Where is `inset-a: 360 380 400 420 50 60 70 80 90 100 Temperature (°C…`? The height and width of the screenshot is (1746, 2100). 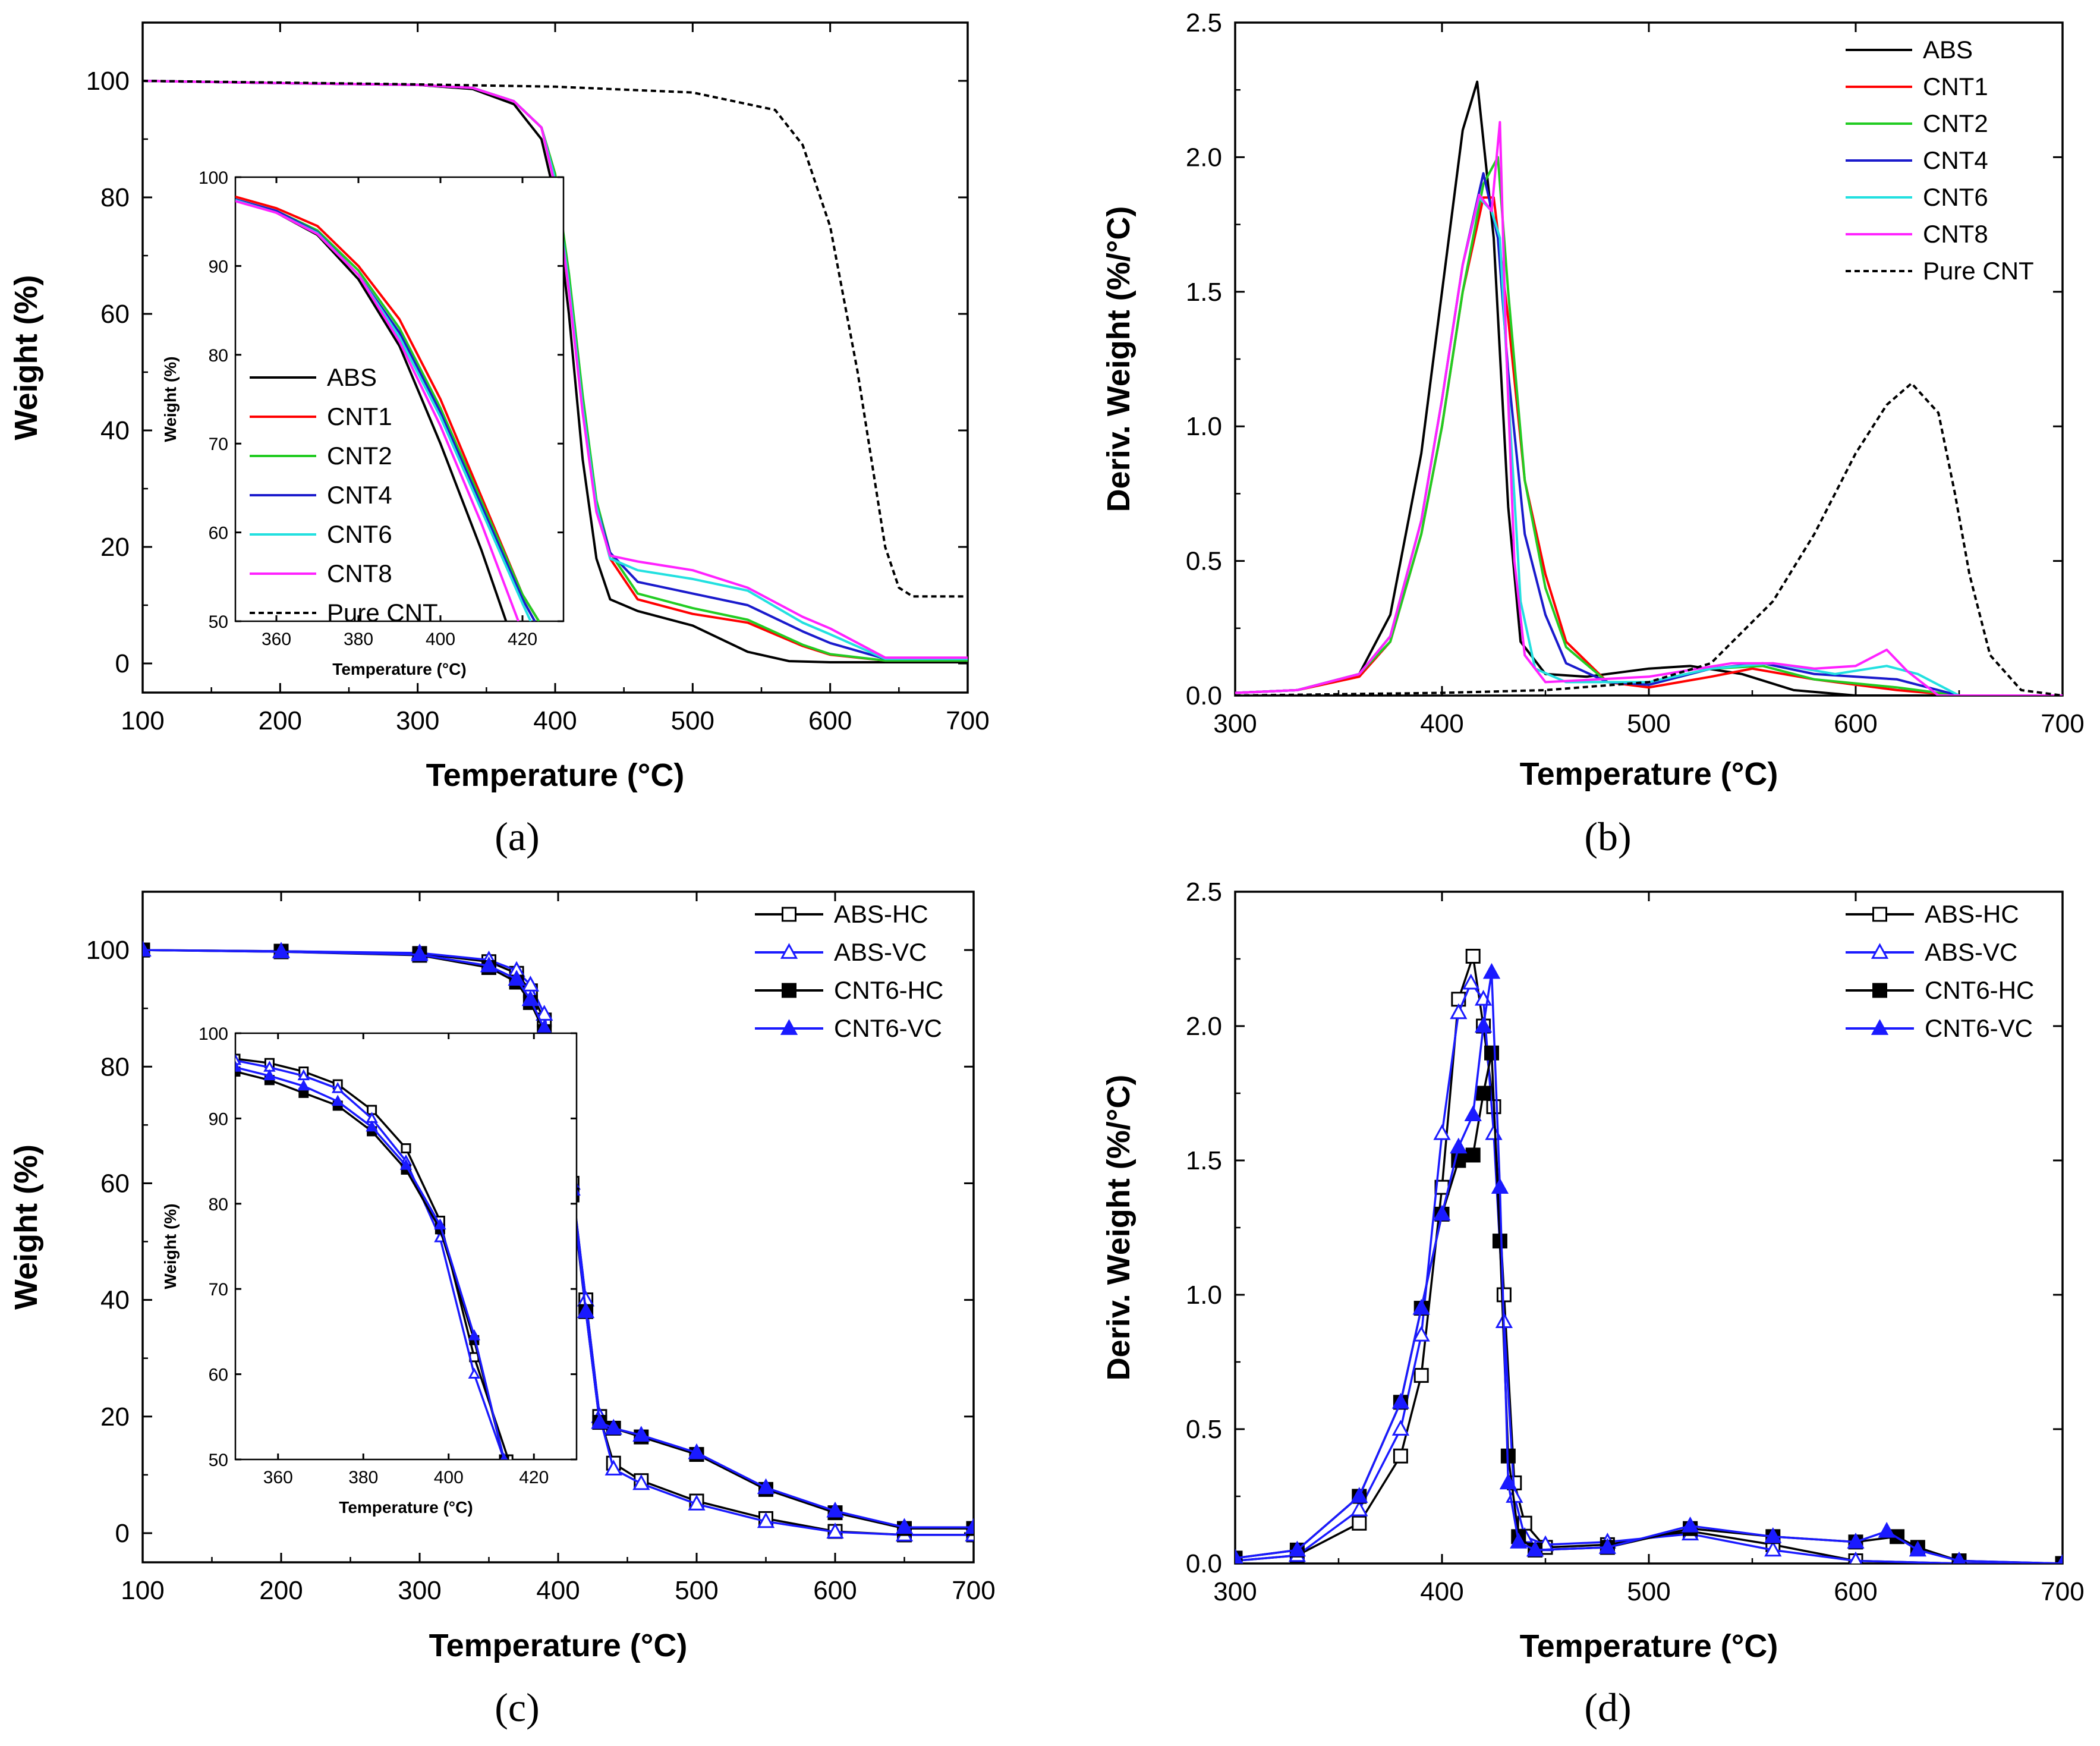
inset-a: 360 380 400 420 50 60 70 80 90 100 Temperature (°C… is located at coordinates (363, 423).